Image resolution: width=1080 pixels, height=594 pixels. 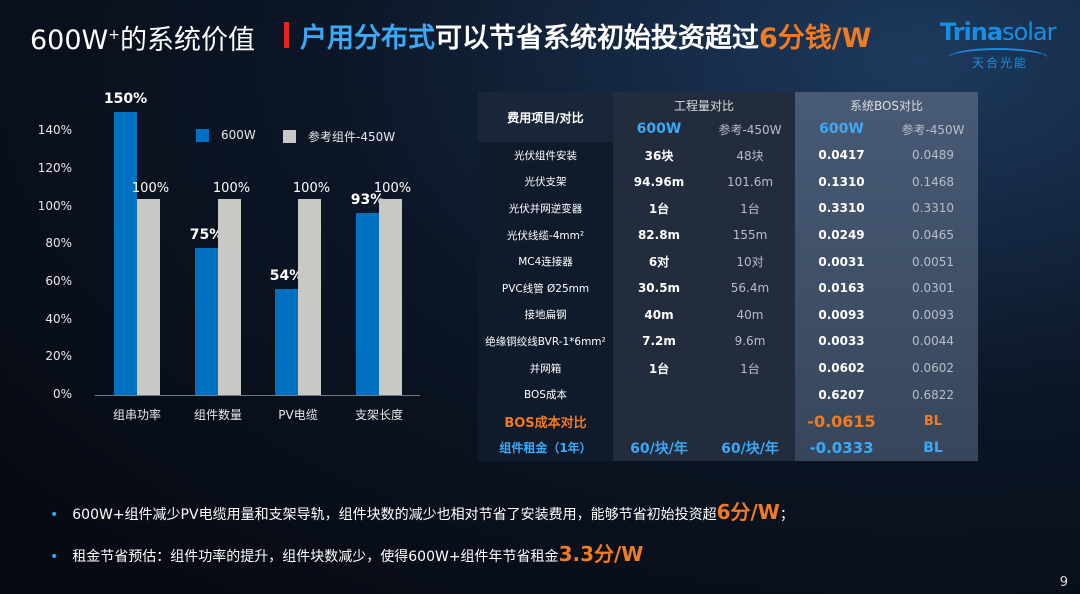 I want to click on legend-item: 参考组件-450W, so click(x=339, y=136).